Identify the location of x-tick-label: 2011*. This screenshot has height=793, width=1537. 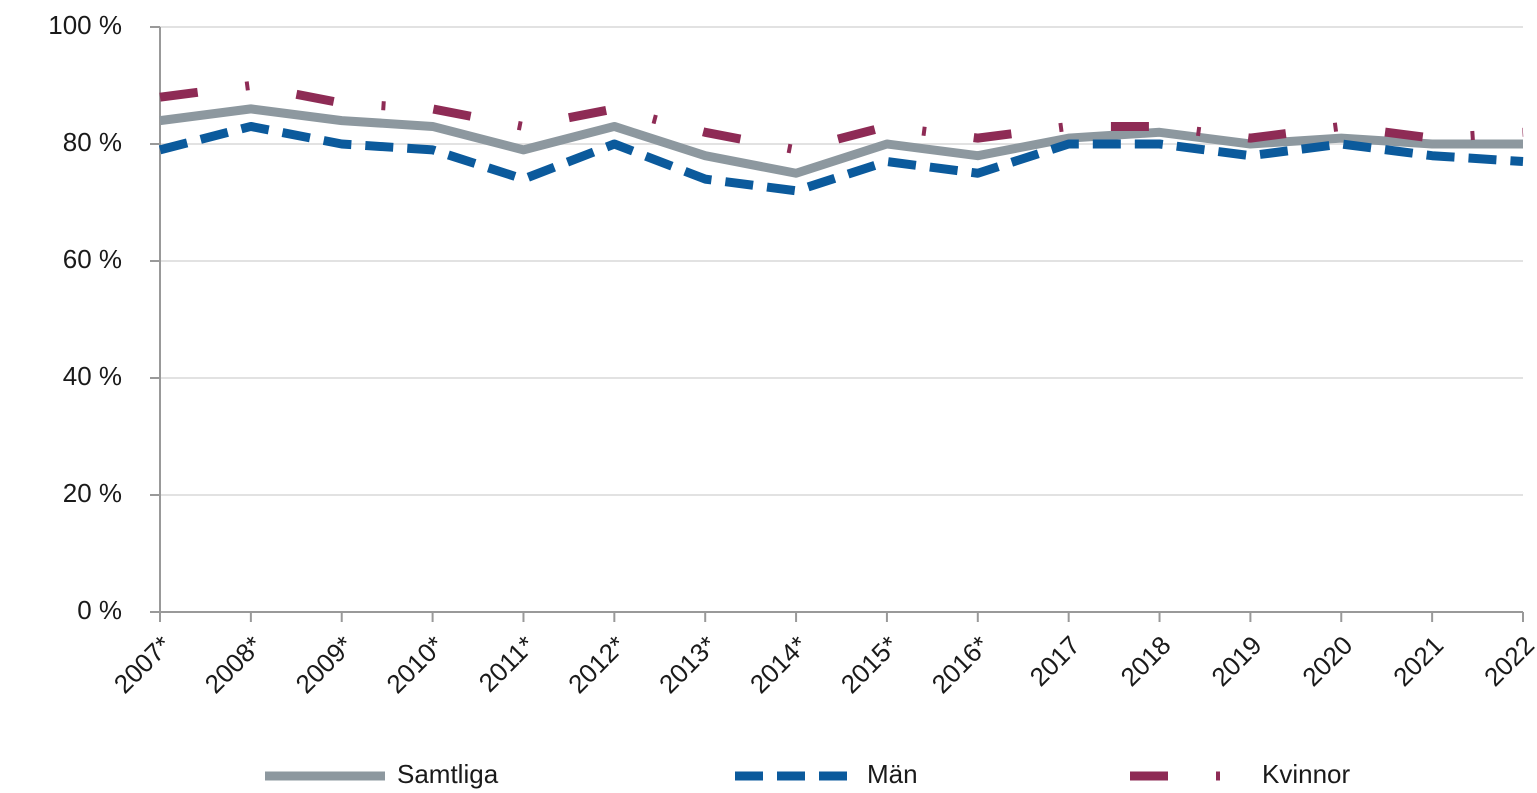
(507, 664).